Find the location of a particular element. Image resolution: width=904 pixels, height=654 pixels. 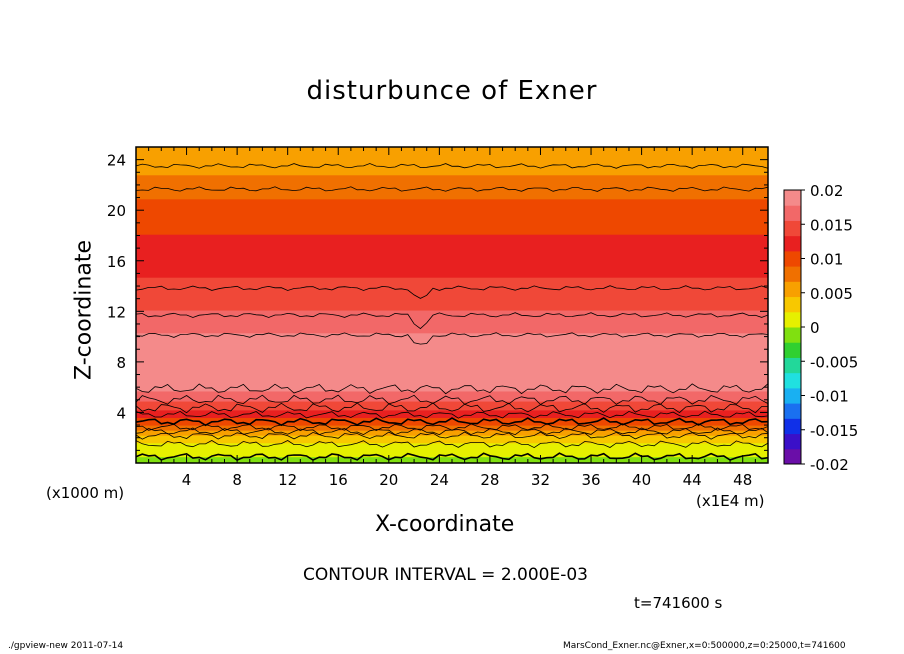

colorbar-label: 0.015 is located at coordinates (831, 225).